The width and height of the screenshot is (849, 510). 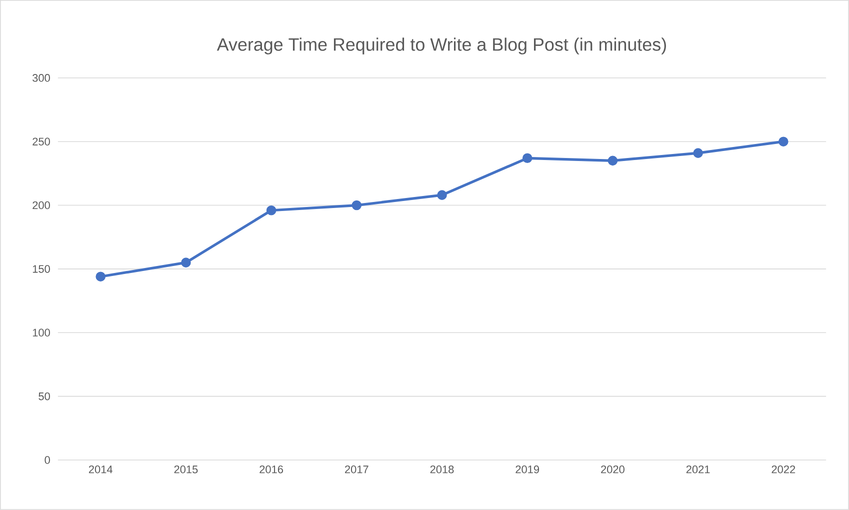 I want to click on y-tick-label: 300, so click(x=41, y=78).